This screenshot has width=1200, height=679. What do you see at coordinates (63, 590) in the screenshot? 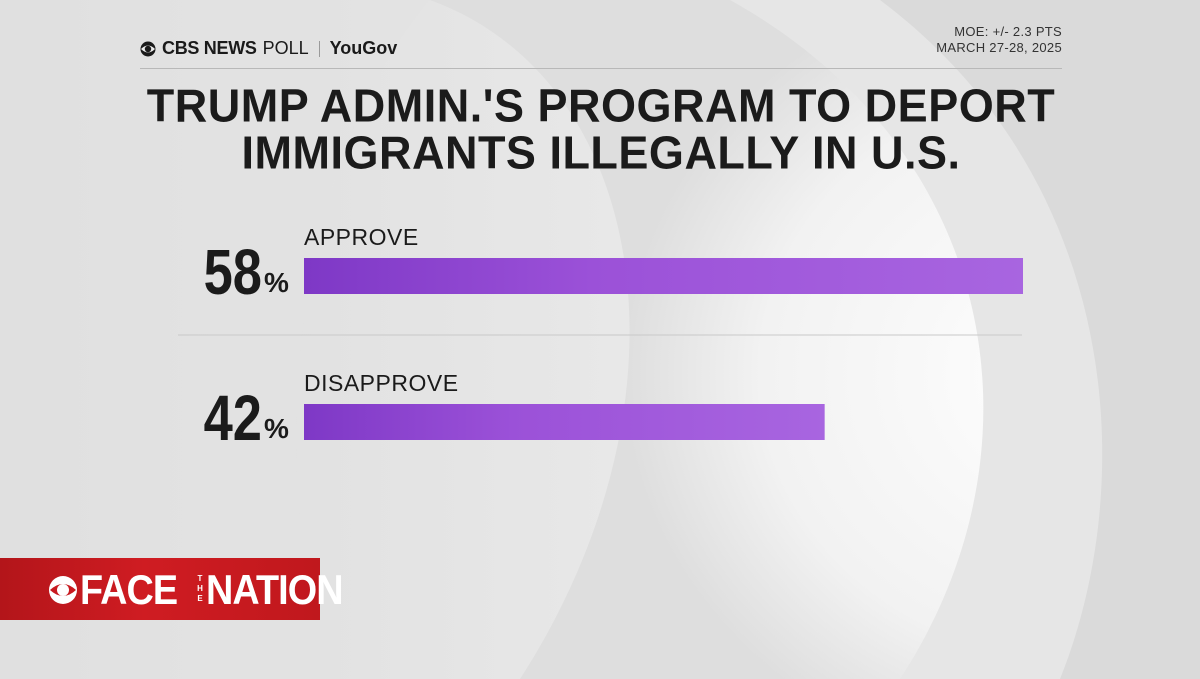
I see `cbs-eye-logo-icon` at bounding box center [63, 590].